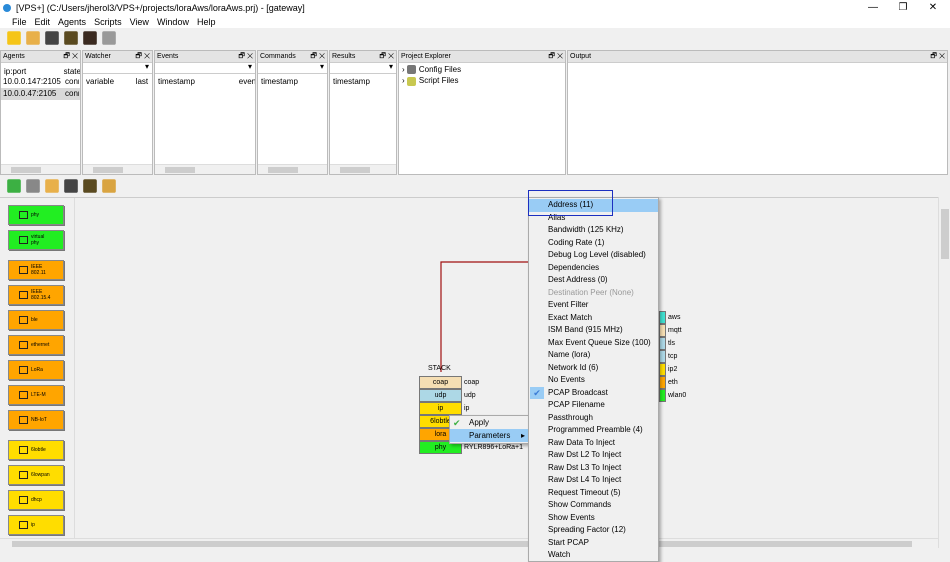  What do you see at coordinates (593, 505) in the screenshot?
I see `param-show-commands: Show Commands` at bounding box center [593, 505].